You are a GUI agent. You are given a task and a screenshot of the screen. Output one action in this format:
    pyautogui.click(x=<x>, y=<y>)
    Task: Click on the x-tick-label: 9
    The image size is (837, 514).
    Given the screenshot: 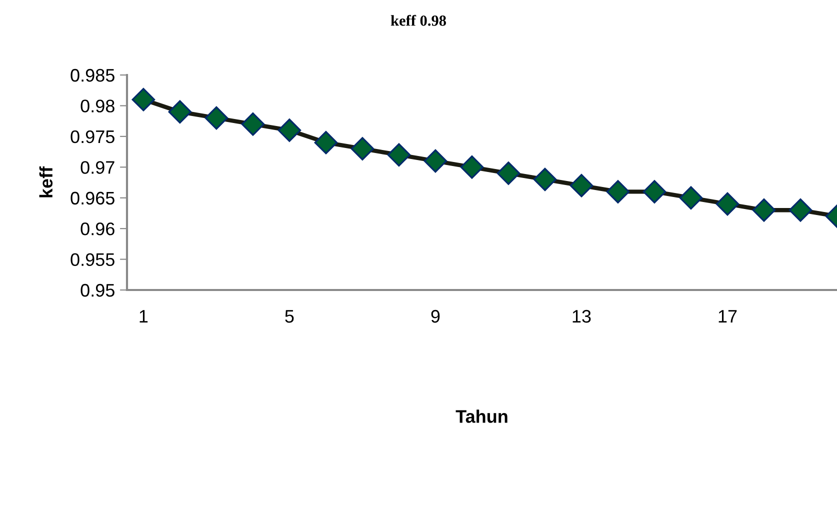 What is the action you would take?
    pyautogui.click(x=435, y=316)
    